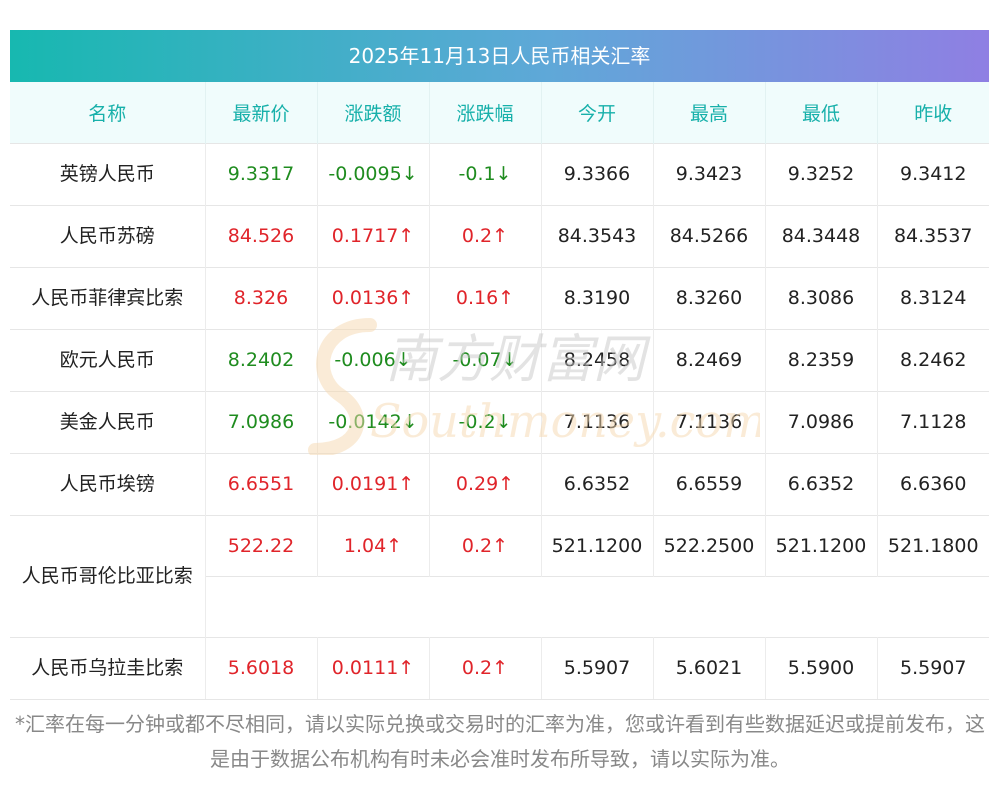  What do you see at coordinates (933, 545) in the screenshot?
I see `row-prev-close: 521.1800` at bounding box center [933, 545].